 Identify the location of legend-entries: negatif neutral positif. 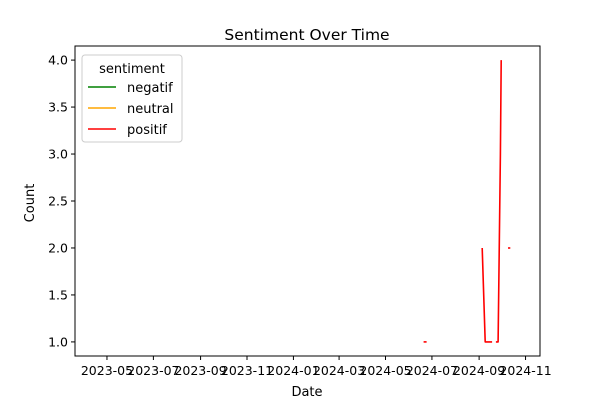
(131, 109).